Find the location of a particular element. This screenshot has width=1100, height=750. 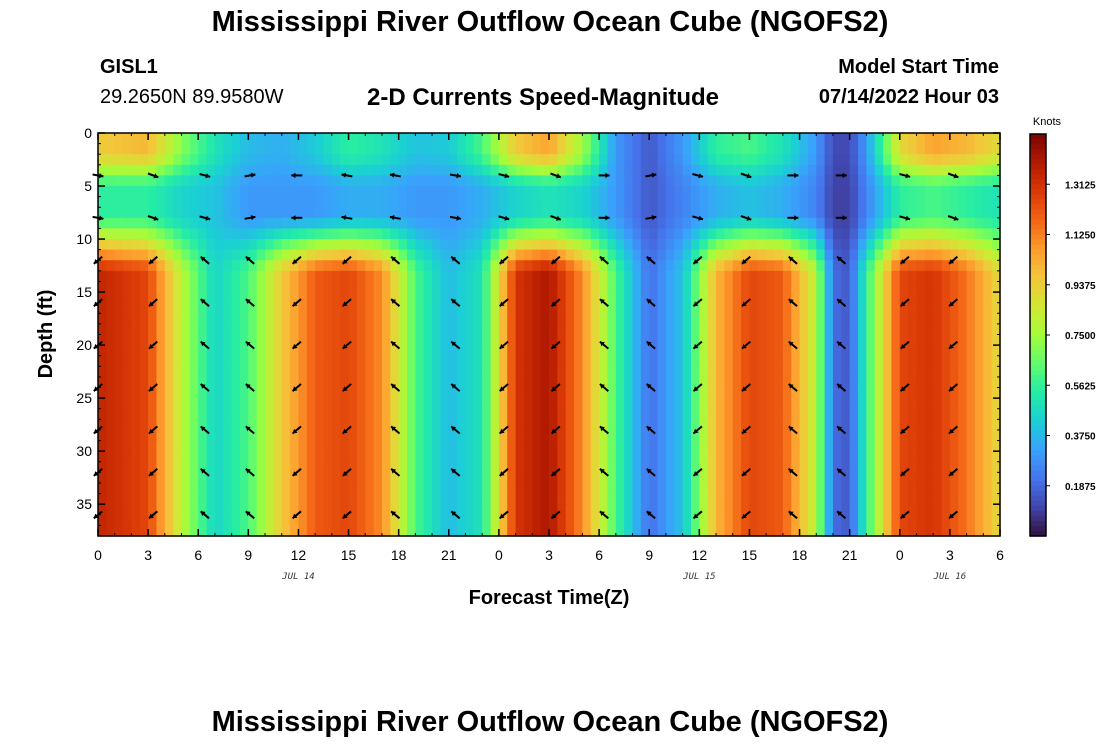

date-label: JUL 15 is located at coordinates (699, 577).